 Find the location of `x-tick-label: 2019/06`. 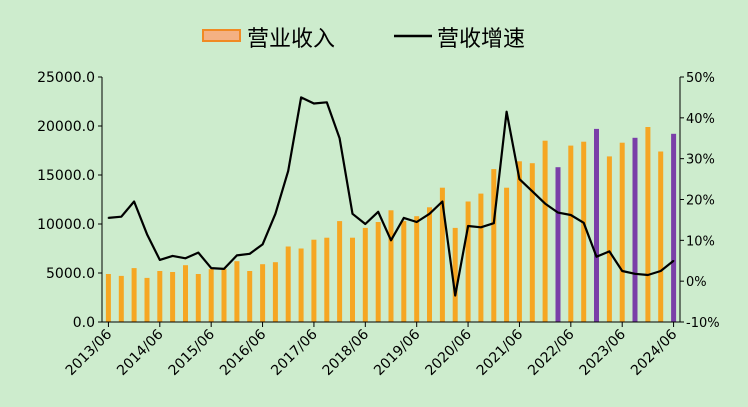

x-tick-label: 2019/06 is located at coordinates (397, 352).